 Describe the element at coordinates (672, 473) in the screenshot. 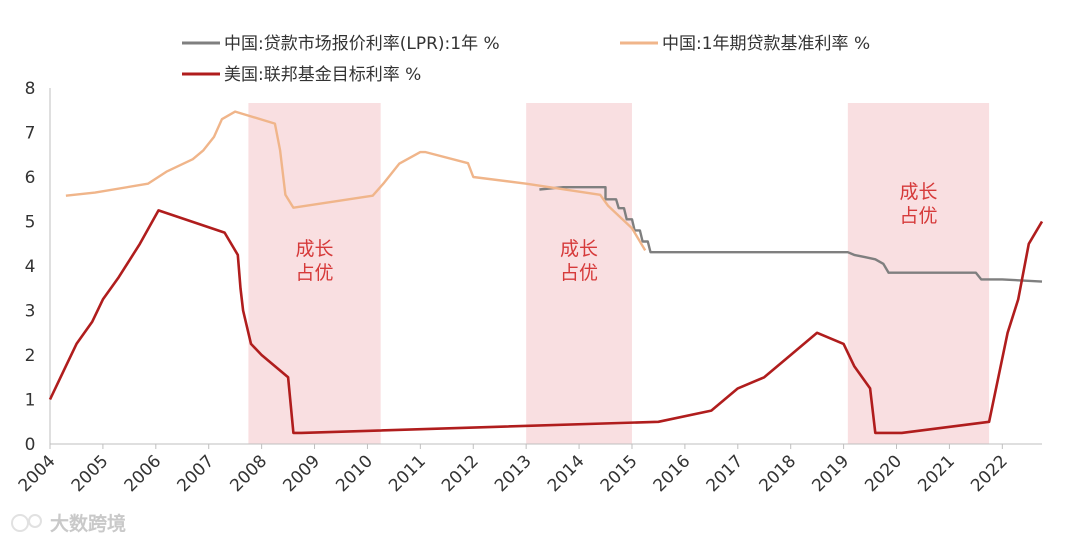

I see `x-tick-label: 2016` at that location.